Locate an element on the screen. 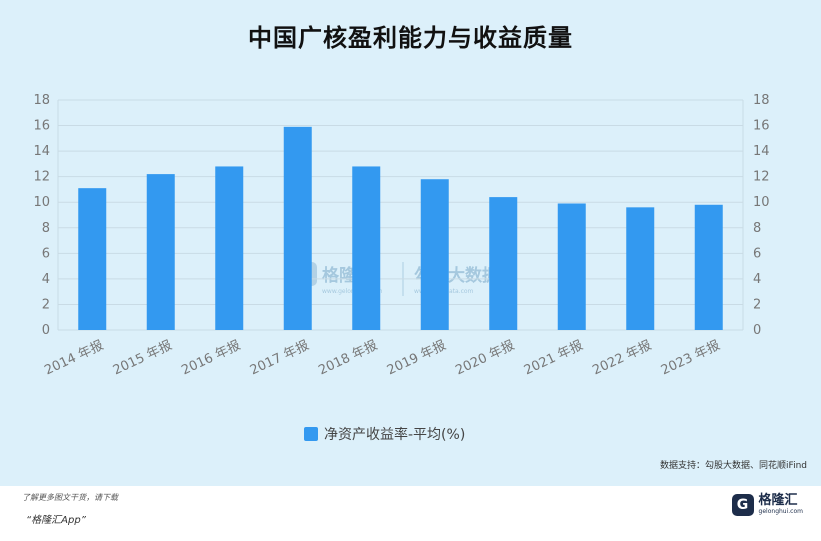  y-tick-label-right: 2 is located at coordinates (757, 304).